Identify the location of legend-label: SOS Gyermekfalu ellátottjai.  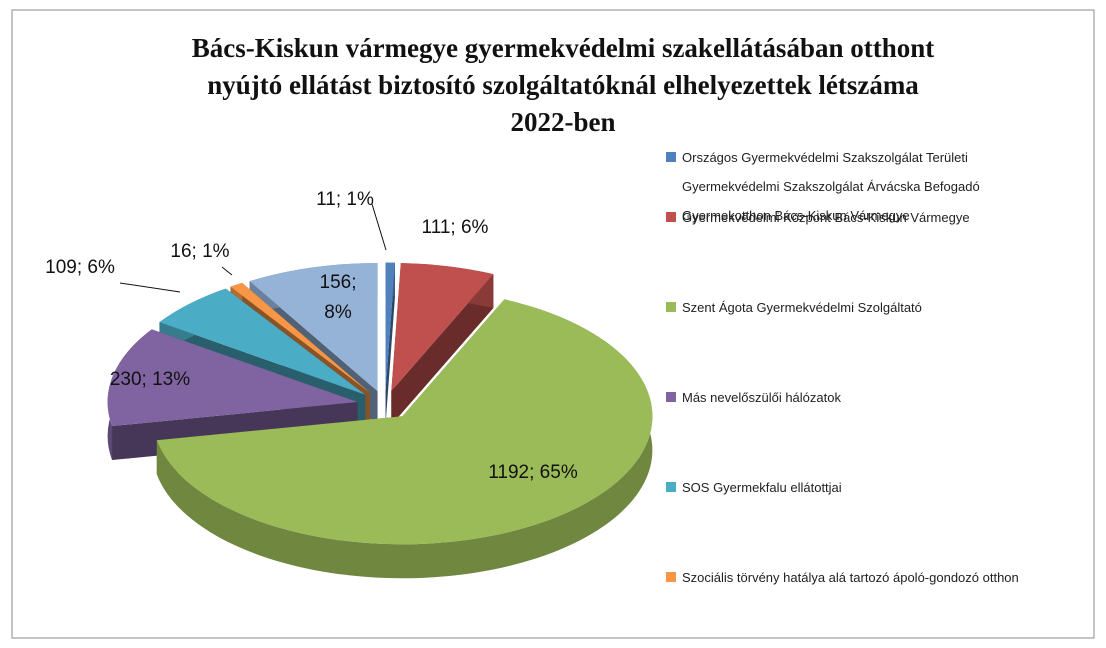
(762, 487).